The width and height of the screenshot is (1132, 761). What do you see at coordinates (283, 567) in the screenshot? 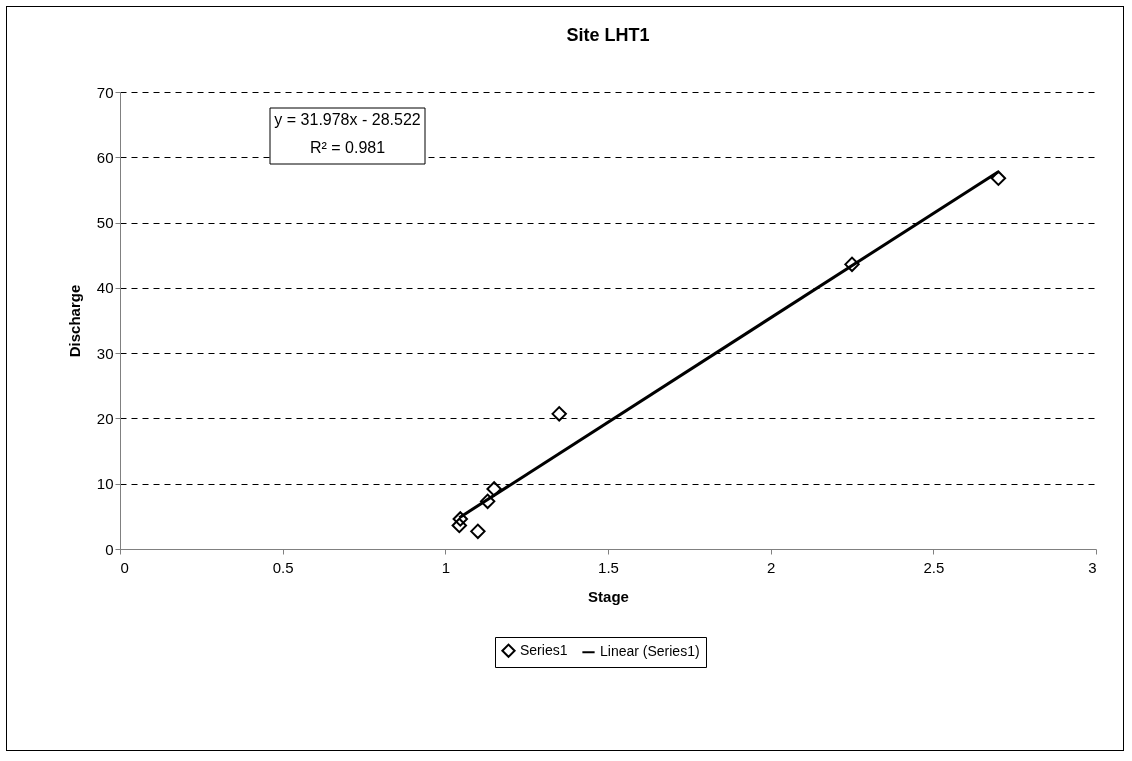
I see `x-tick-label: 0.5` at bounding box center [283, 567].